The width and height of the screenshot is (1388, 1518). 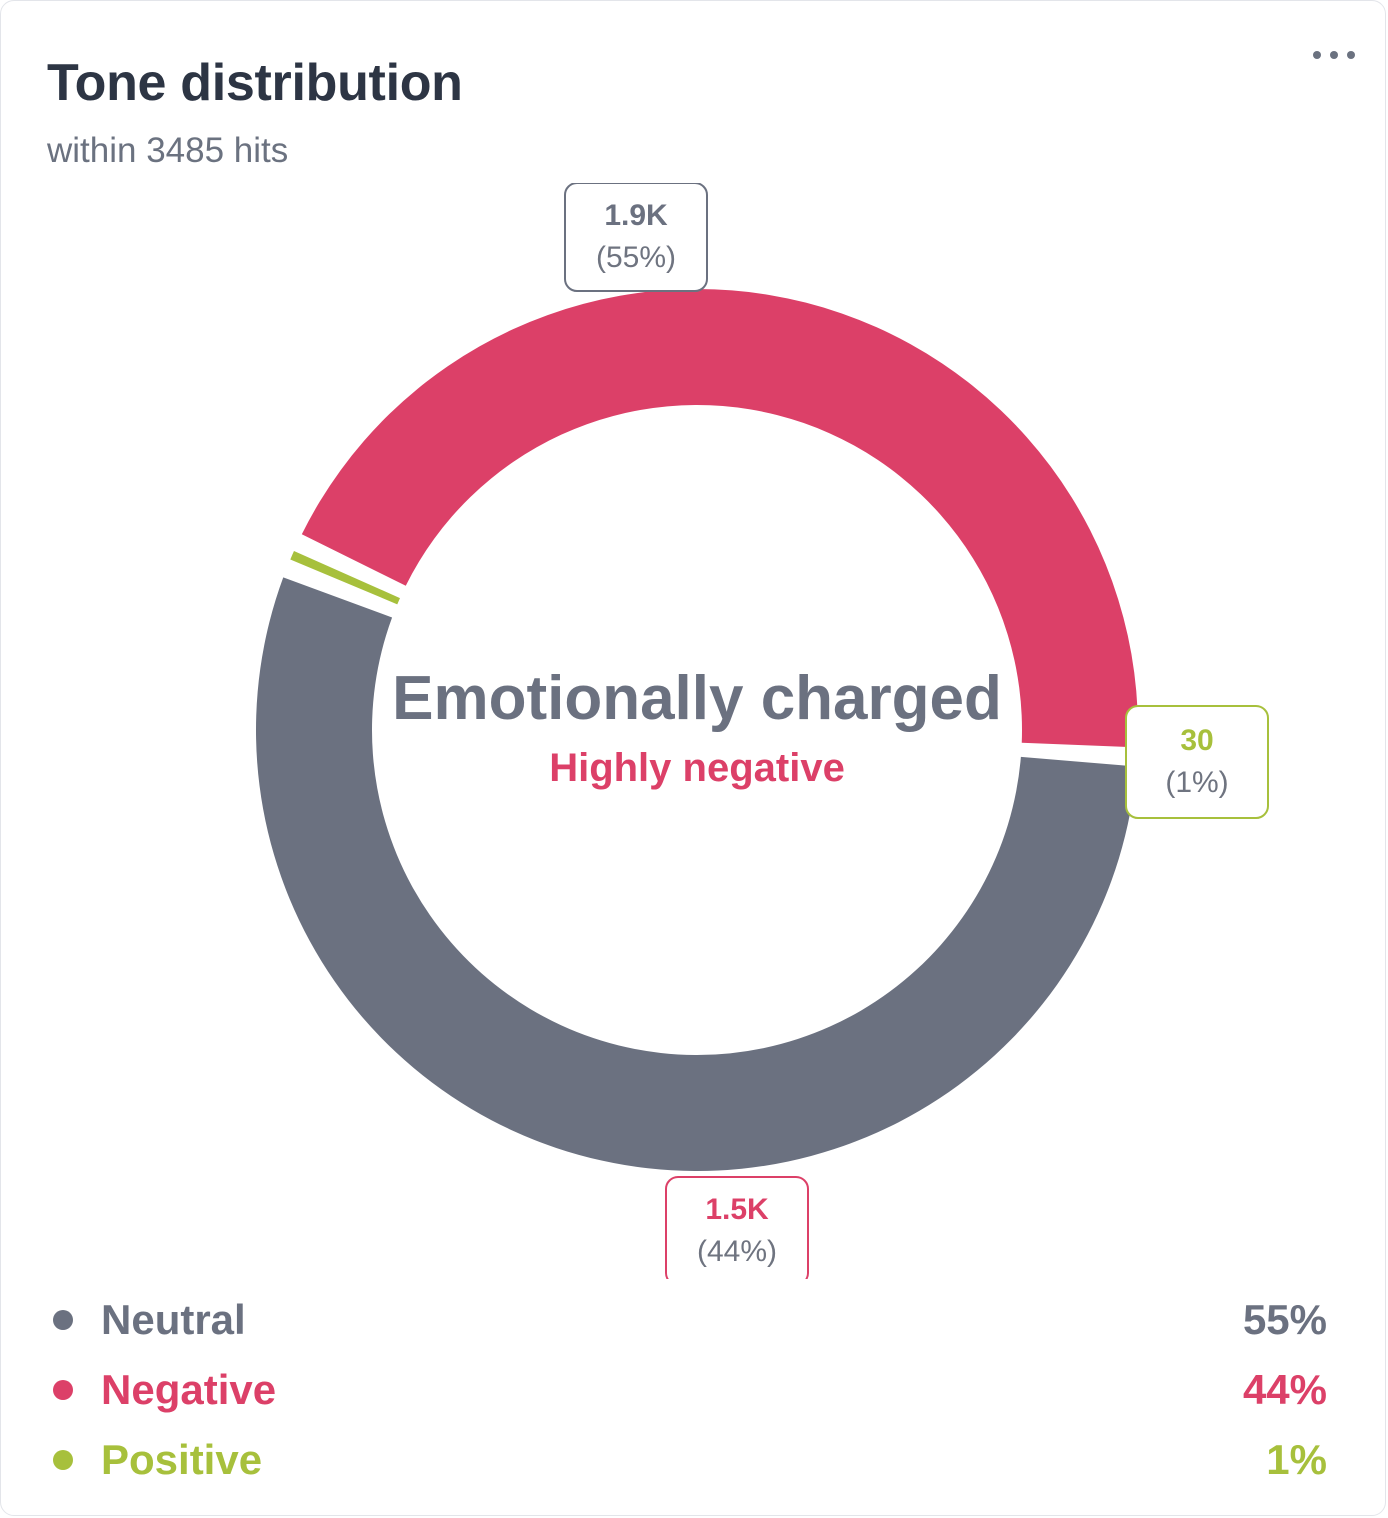 I want to click on slice-label-positive: 30 (1%), so click(x=1197, y=762).